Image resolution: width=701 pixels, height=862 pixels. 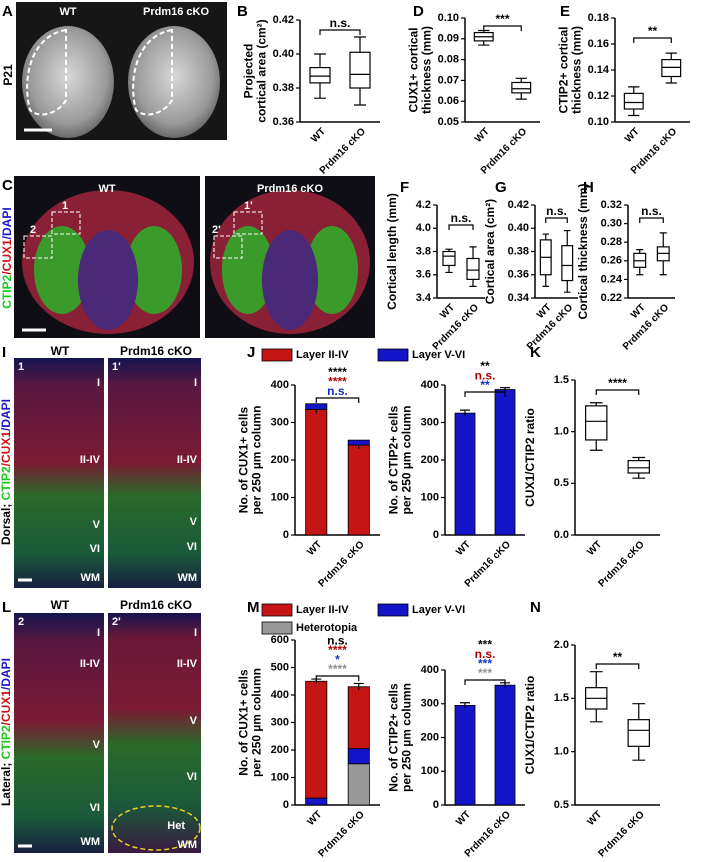 I want to click on y-axis-title: Cortical length (mm), so click(x=392, y=251).